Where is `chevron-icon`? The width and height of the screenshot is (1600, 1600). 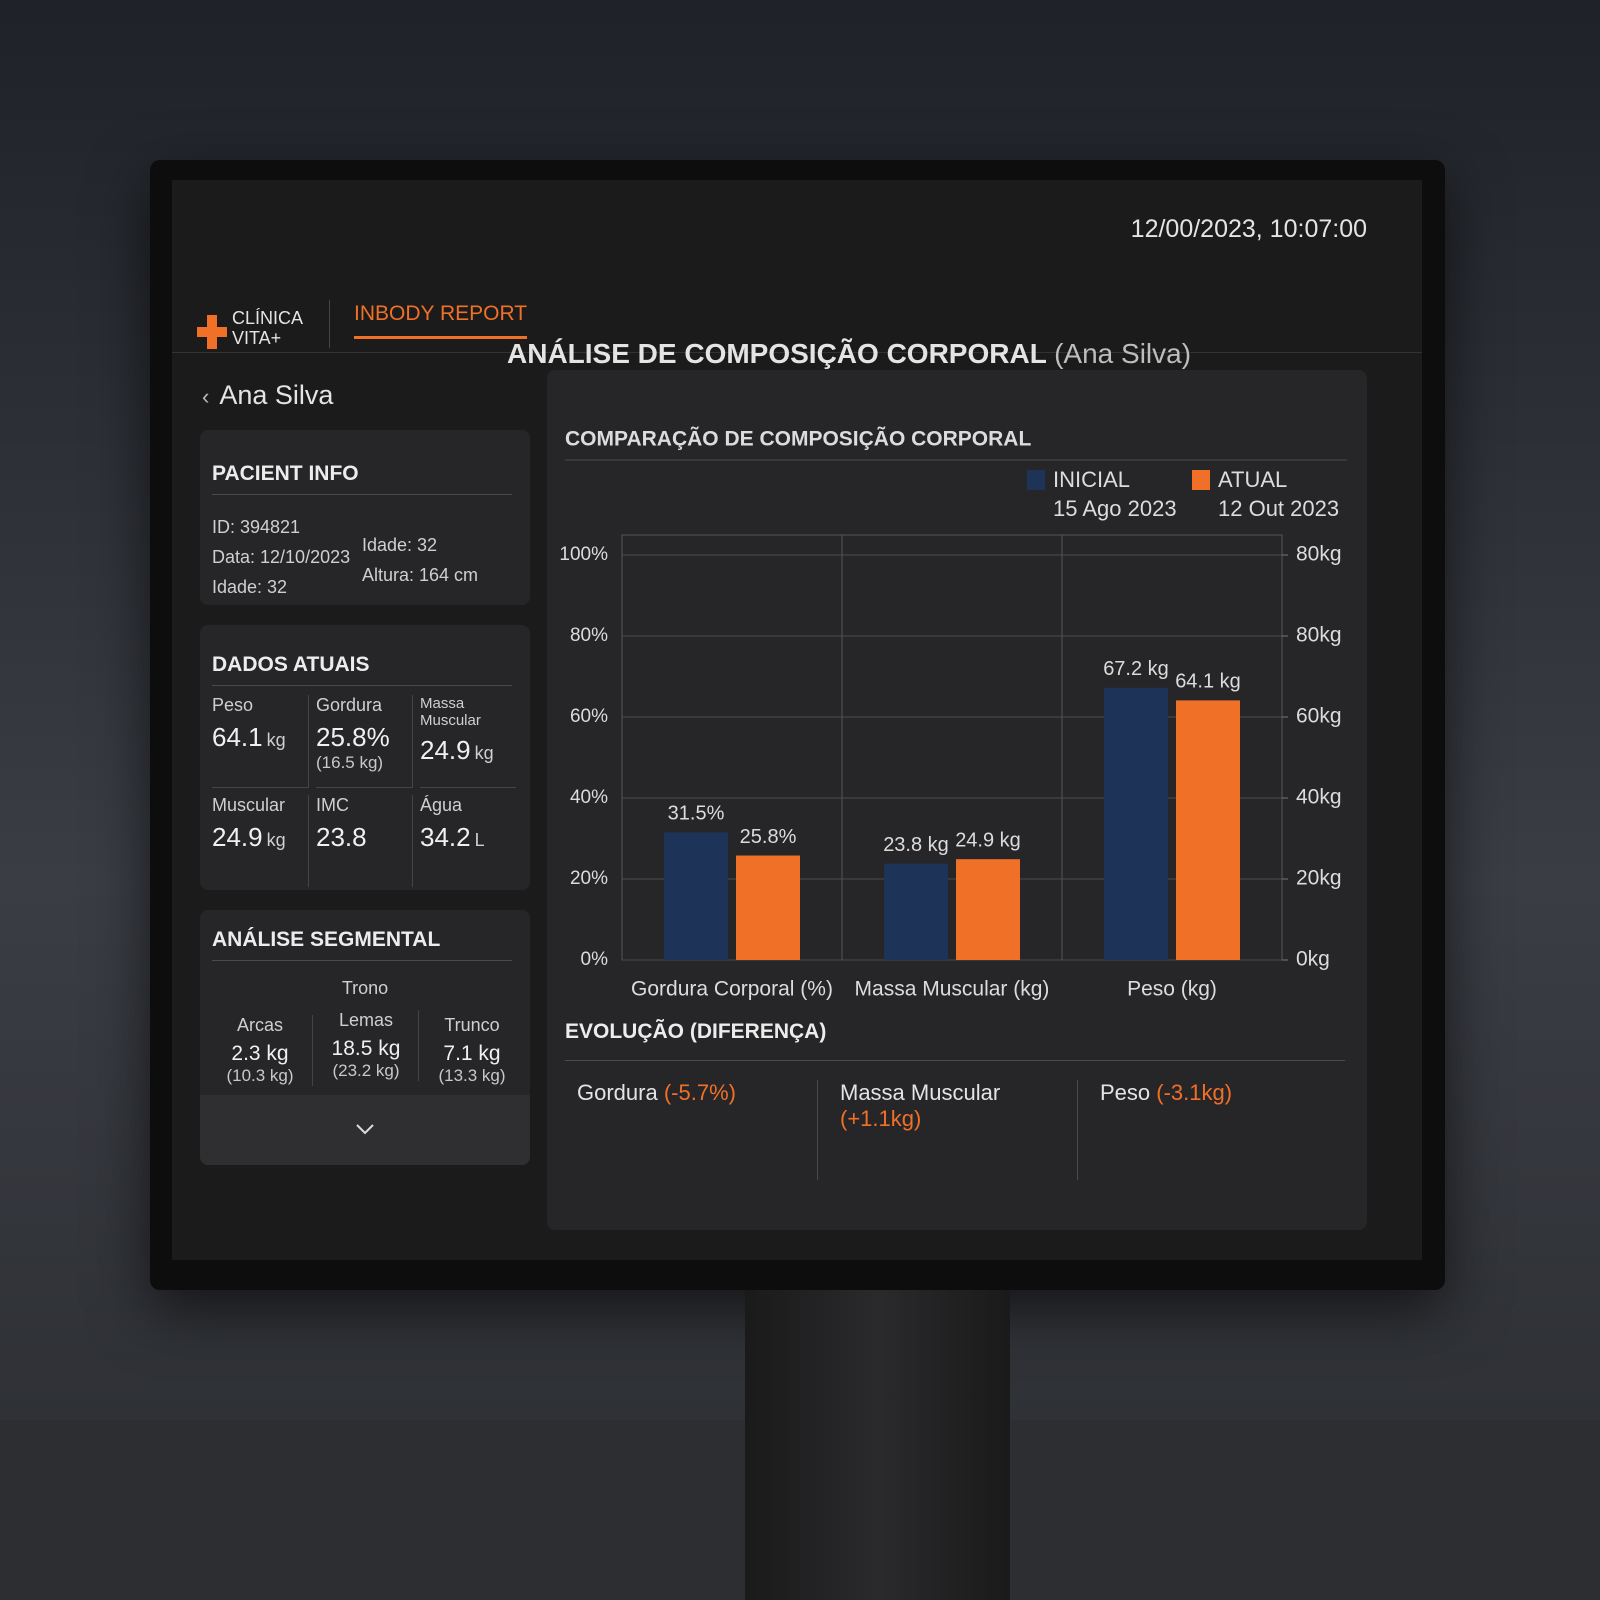 chevron-icon is located at coordinates (365, 1129).